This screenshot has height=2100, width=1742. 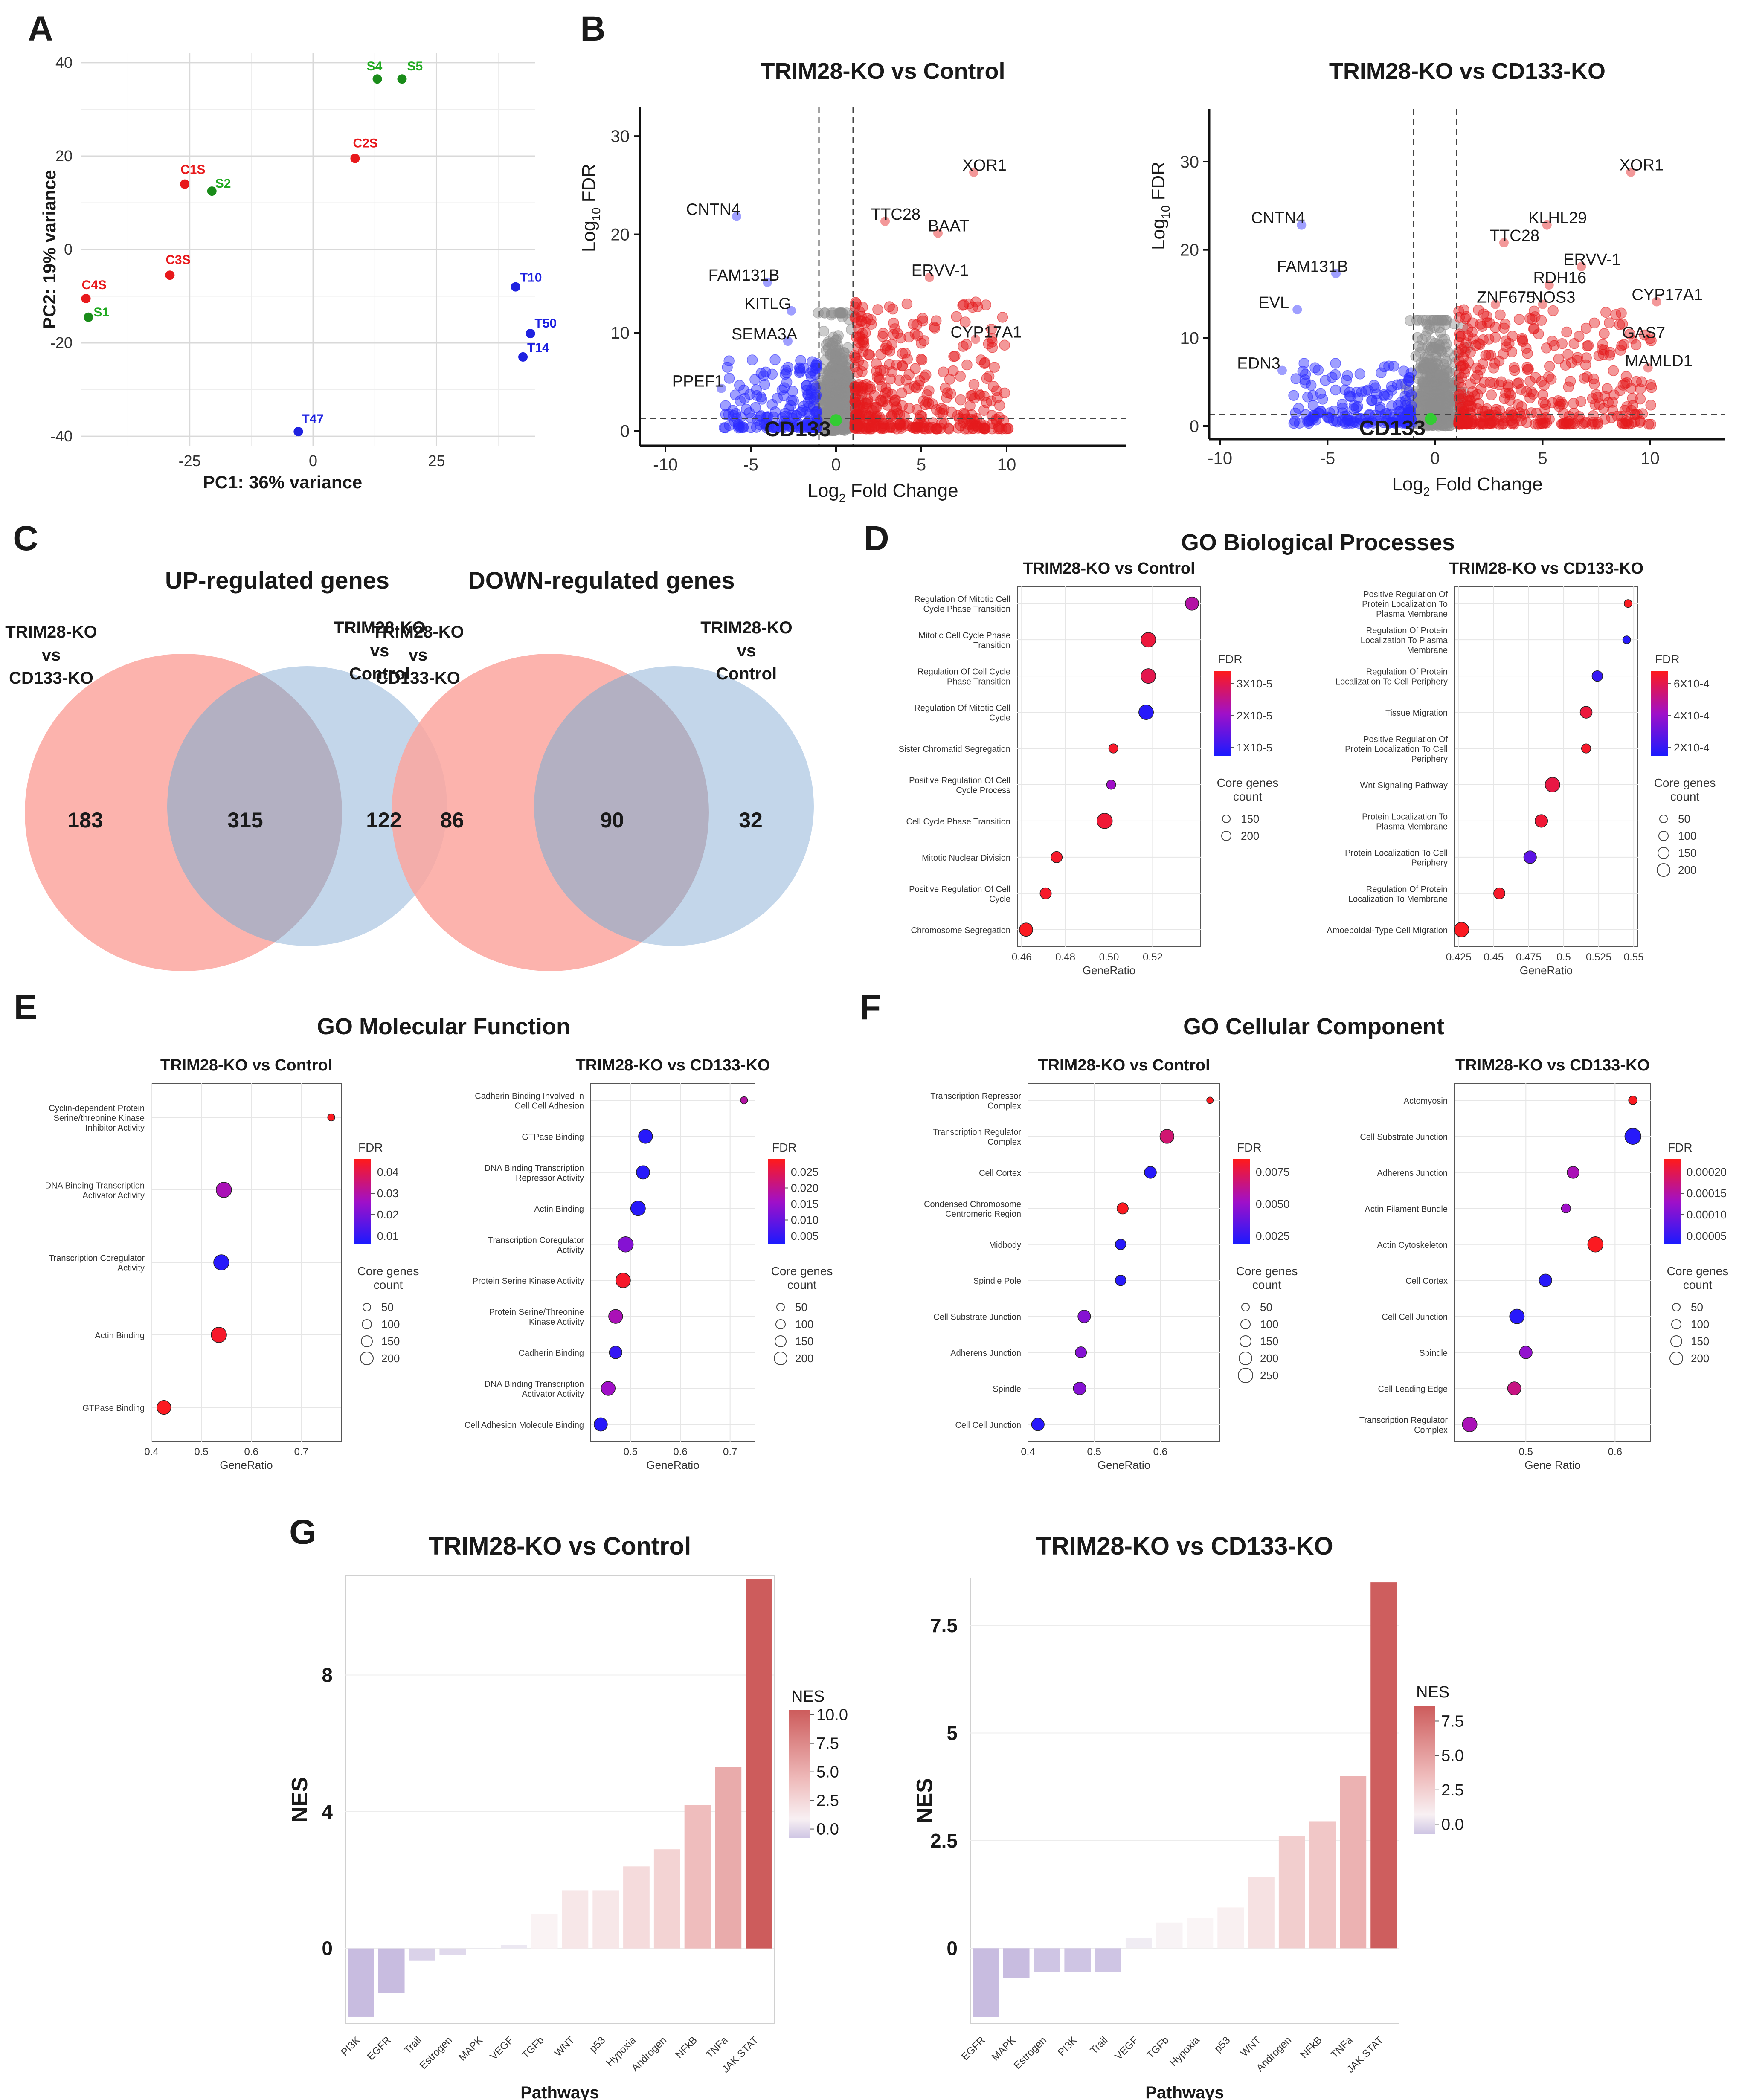 I want to click on label-line: count, so click(x=1248, y=796).